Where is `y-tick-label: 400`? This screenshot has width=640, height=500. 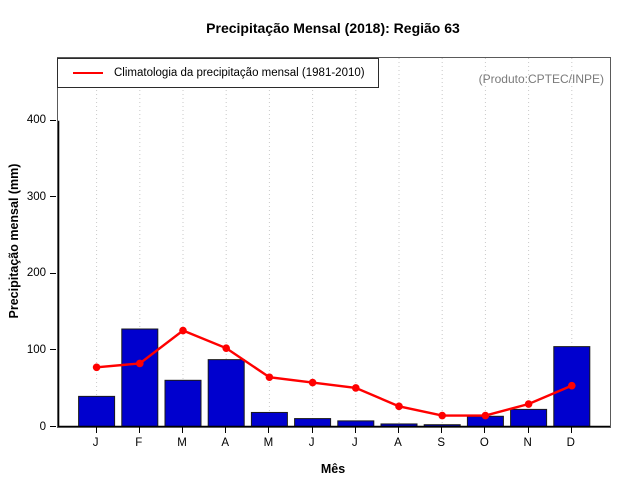 y-tick-label: 400 is located at coordinates (36, 120).